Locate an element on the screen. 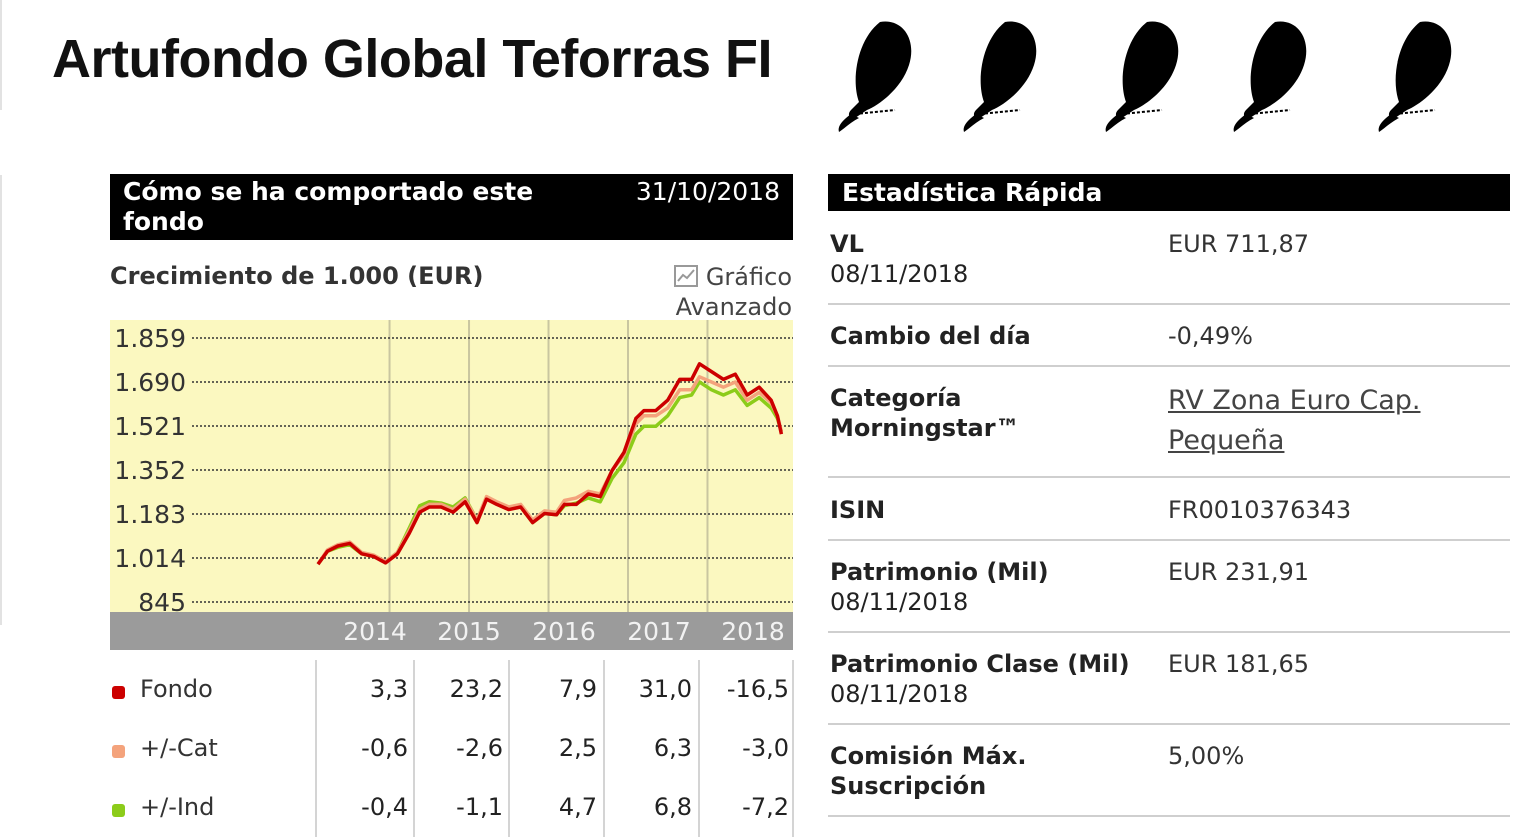 This screenshot has height=837, width=1519. return-value: 6,8 is located at coordinates (672, 807).